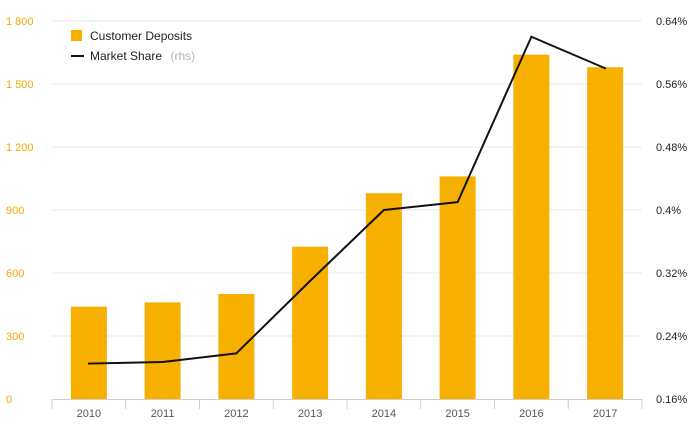 The height and width of the screenshot is (433, 700). Describe the element at coordinates (671, 400) in the screenshot. I see `y-right-tick-label: 0.16%` at that location.